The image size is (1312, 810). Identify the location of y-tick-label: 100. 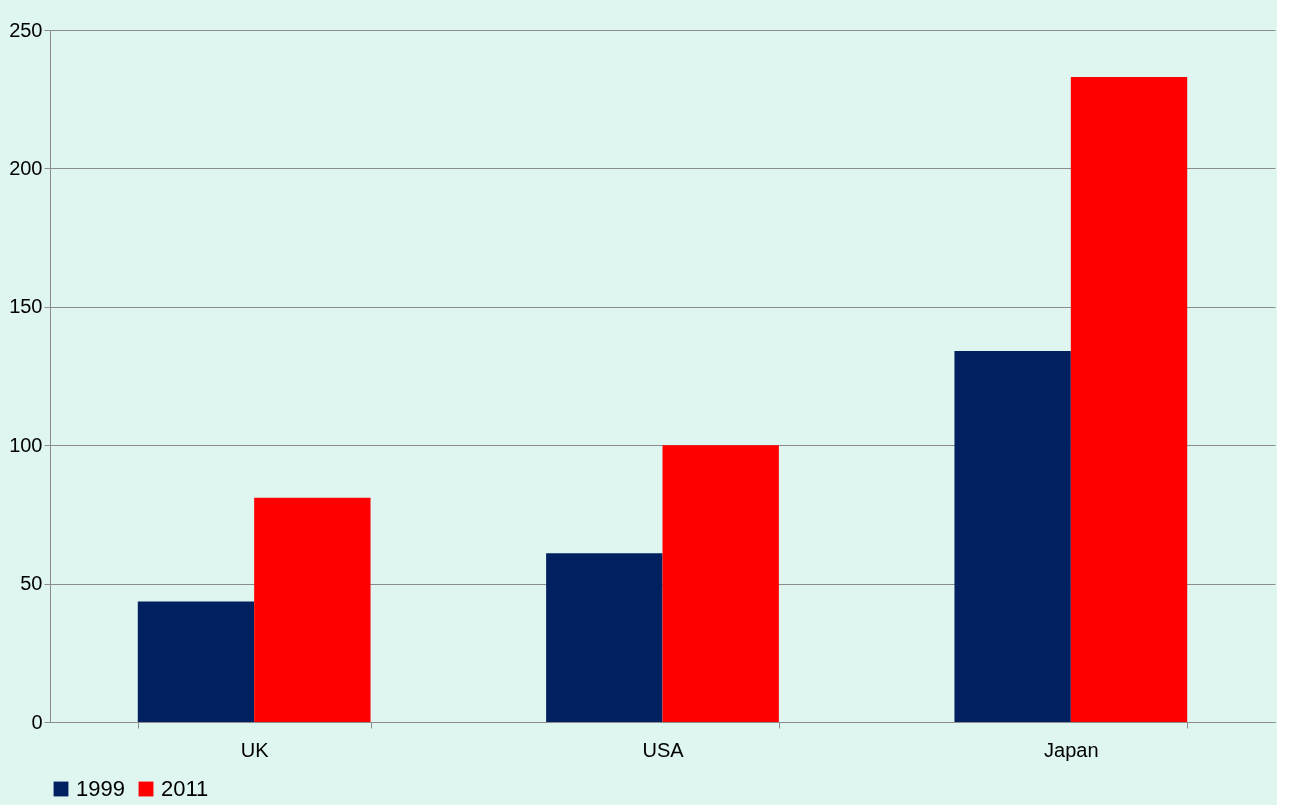
(26, 444).